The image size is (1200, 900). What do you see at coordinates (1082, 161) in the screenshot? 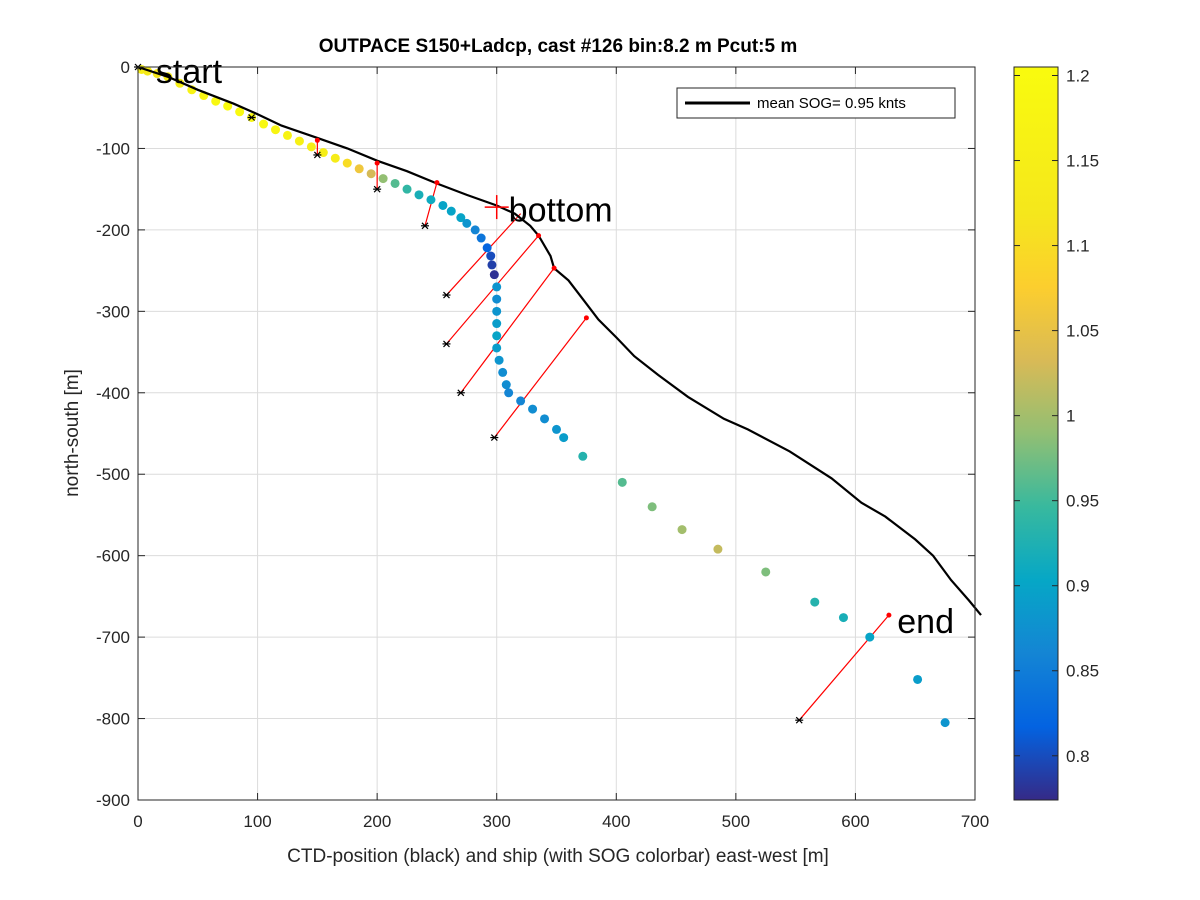
I see `colorbar-tick-label: 1.15` at bounding box center [1082, 161].